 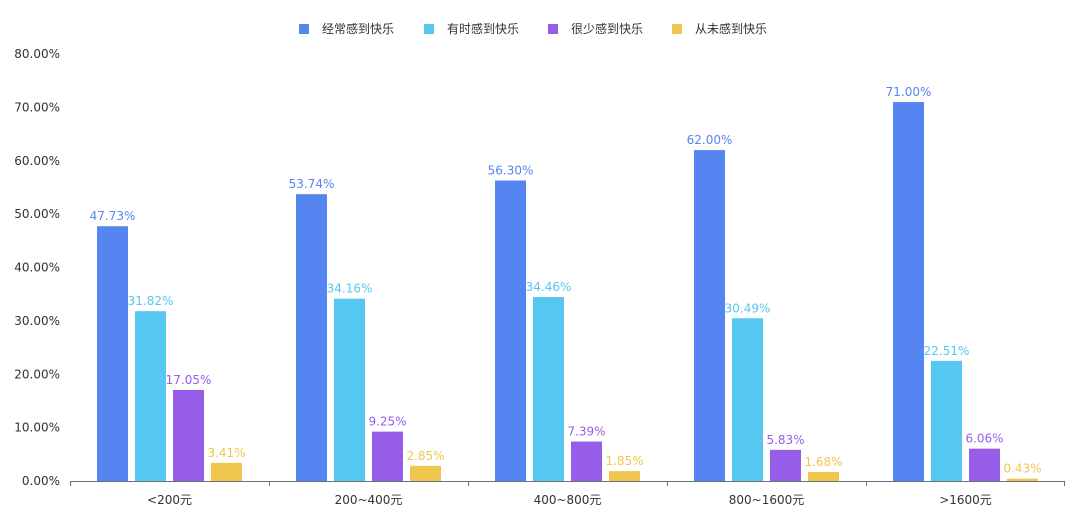 I want to click on legend-label: 经常感到快乐, so click(x=358, y=28).